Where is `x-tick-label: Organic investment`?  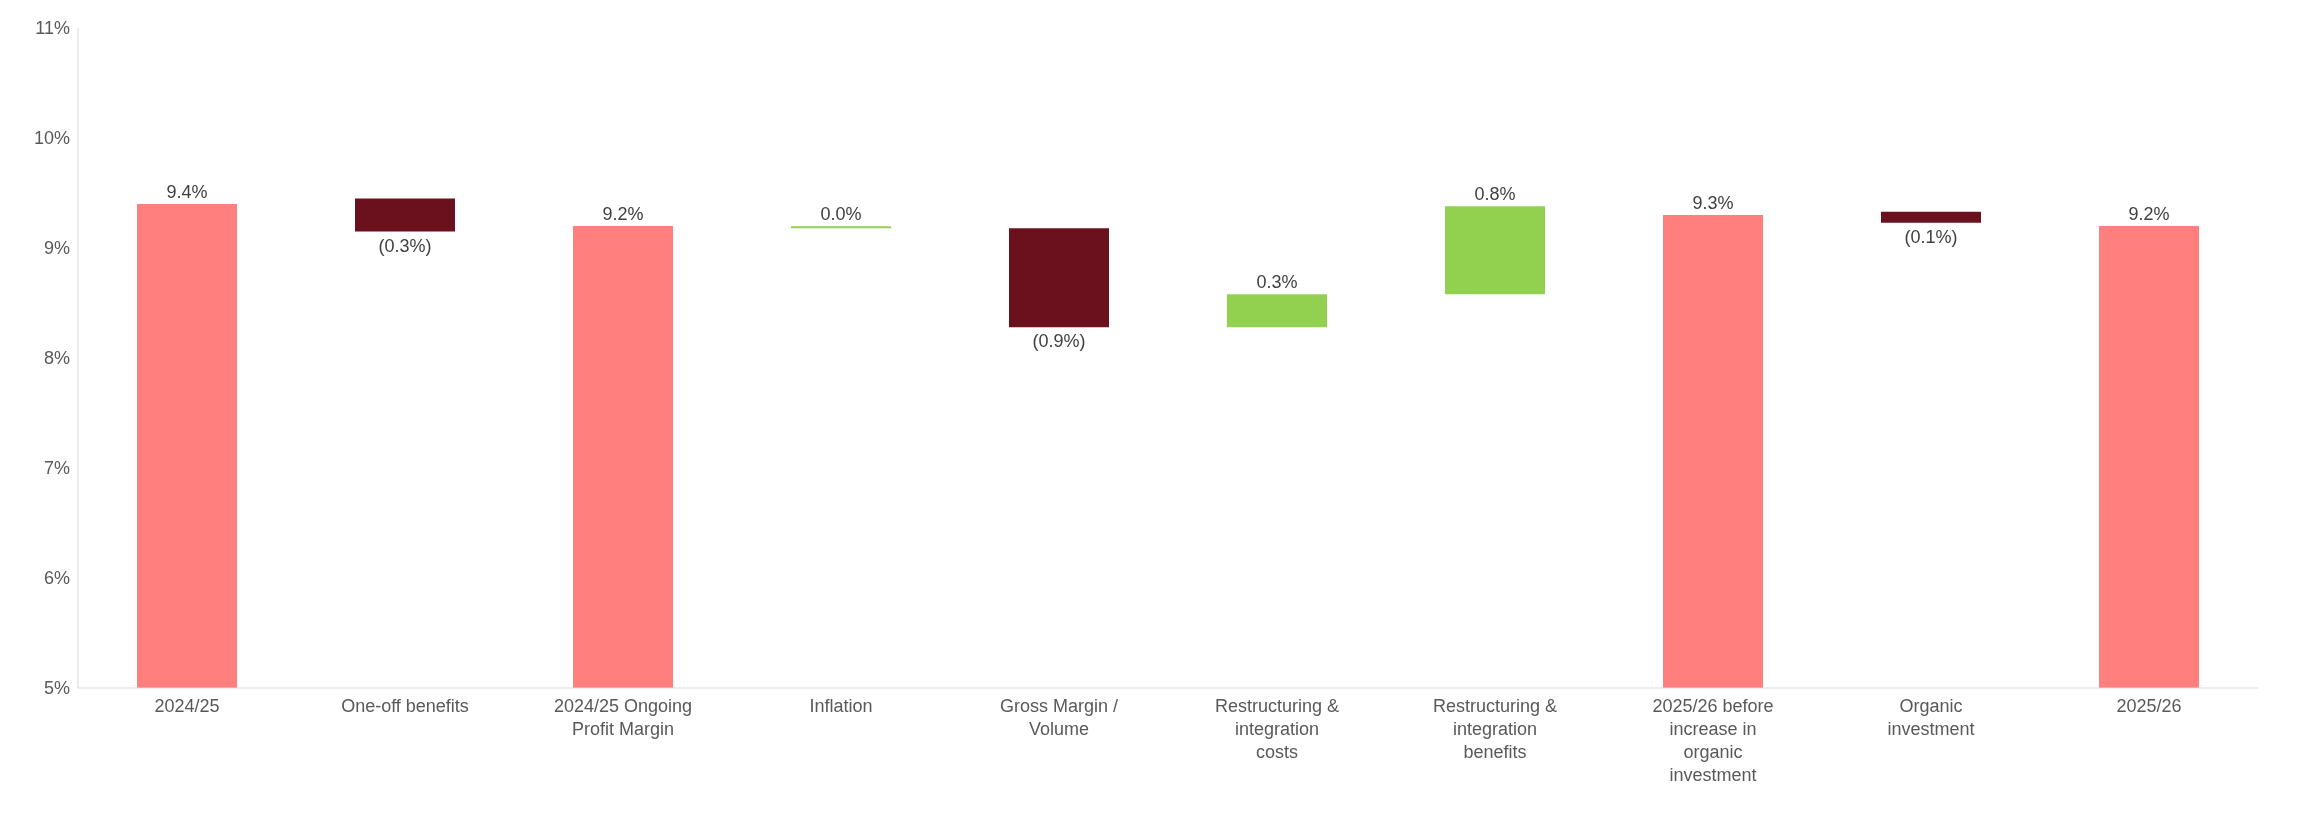
x-tick-label: Organic investment is located at coordinates (1931, 717).